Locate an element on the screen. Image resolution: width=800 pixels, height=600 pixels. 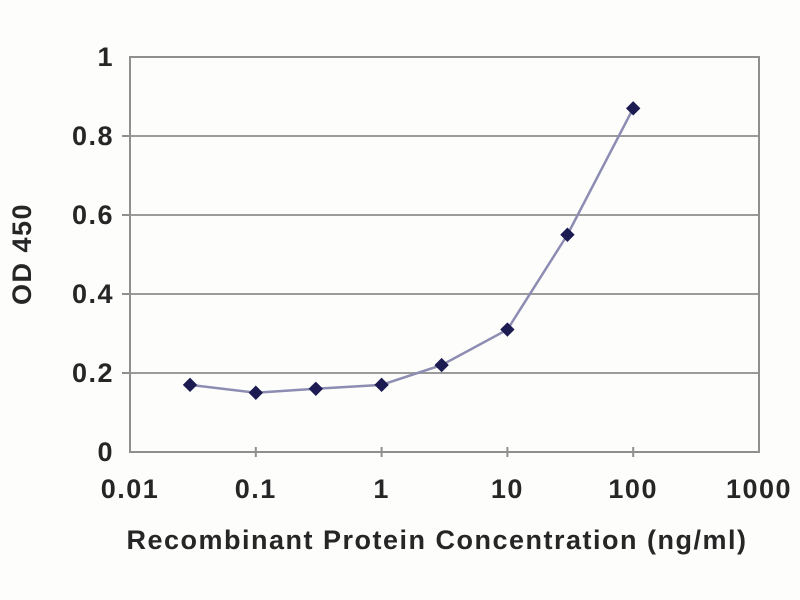
y-tick-label: 0.2 is located at coordinates (93, 373).